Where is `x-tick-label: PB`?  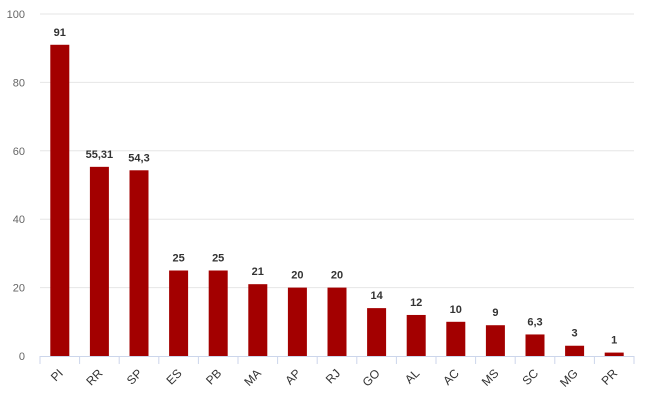 x-tick-label: PB is located at coordinates (213, 376).